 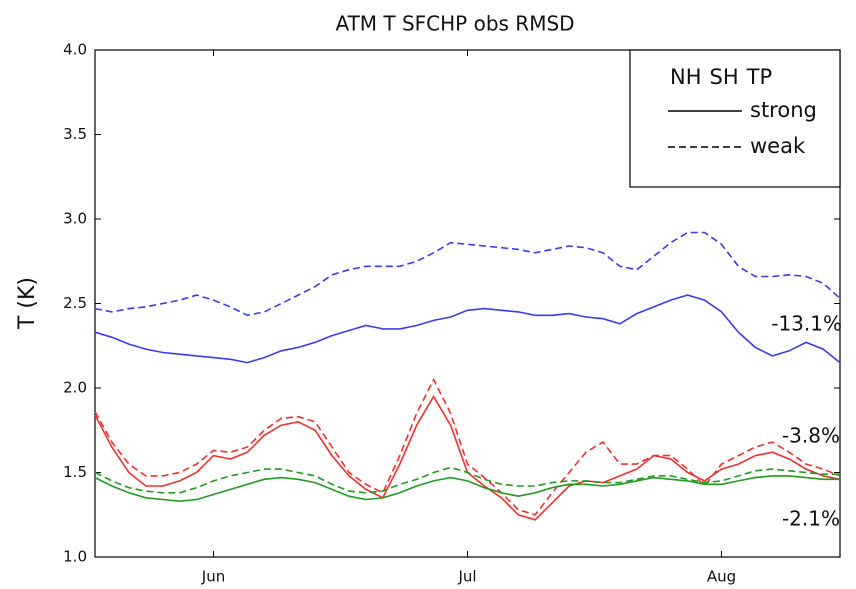 What do you see at coordinates (75, 50) in the screenshot?
I see `y-tick-label: 4.0` at bounding box center [75, 50].